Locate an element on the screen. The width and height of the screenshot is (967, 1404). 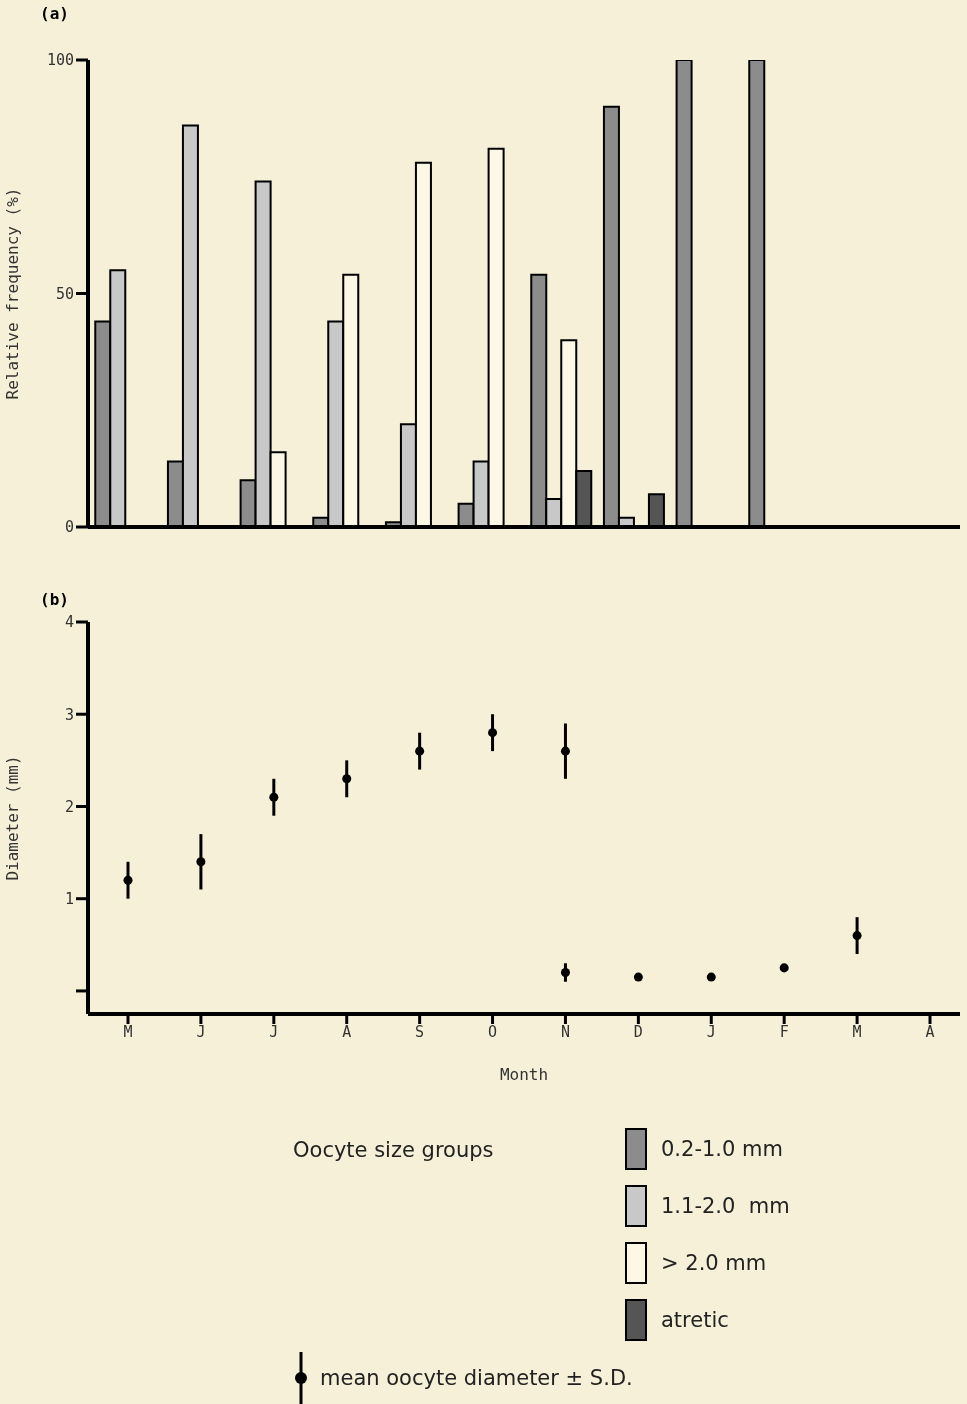
x-tick-label: D is located at coordinates (638, 1031).